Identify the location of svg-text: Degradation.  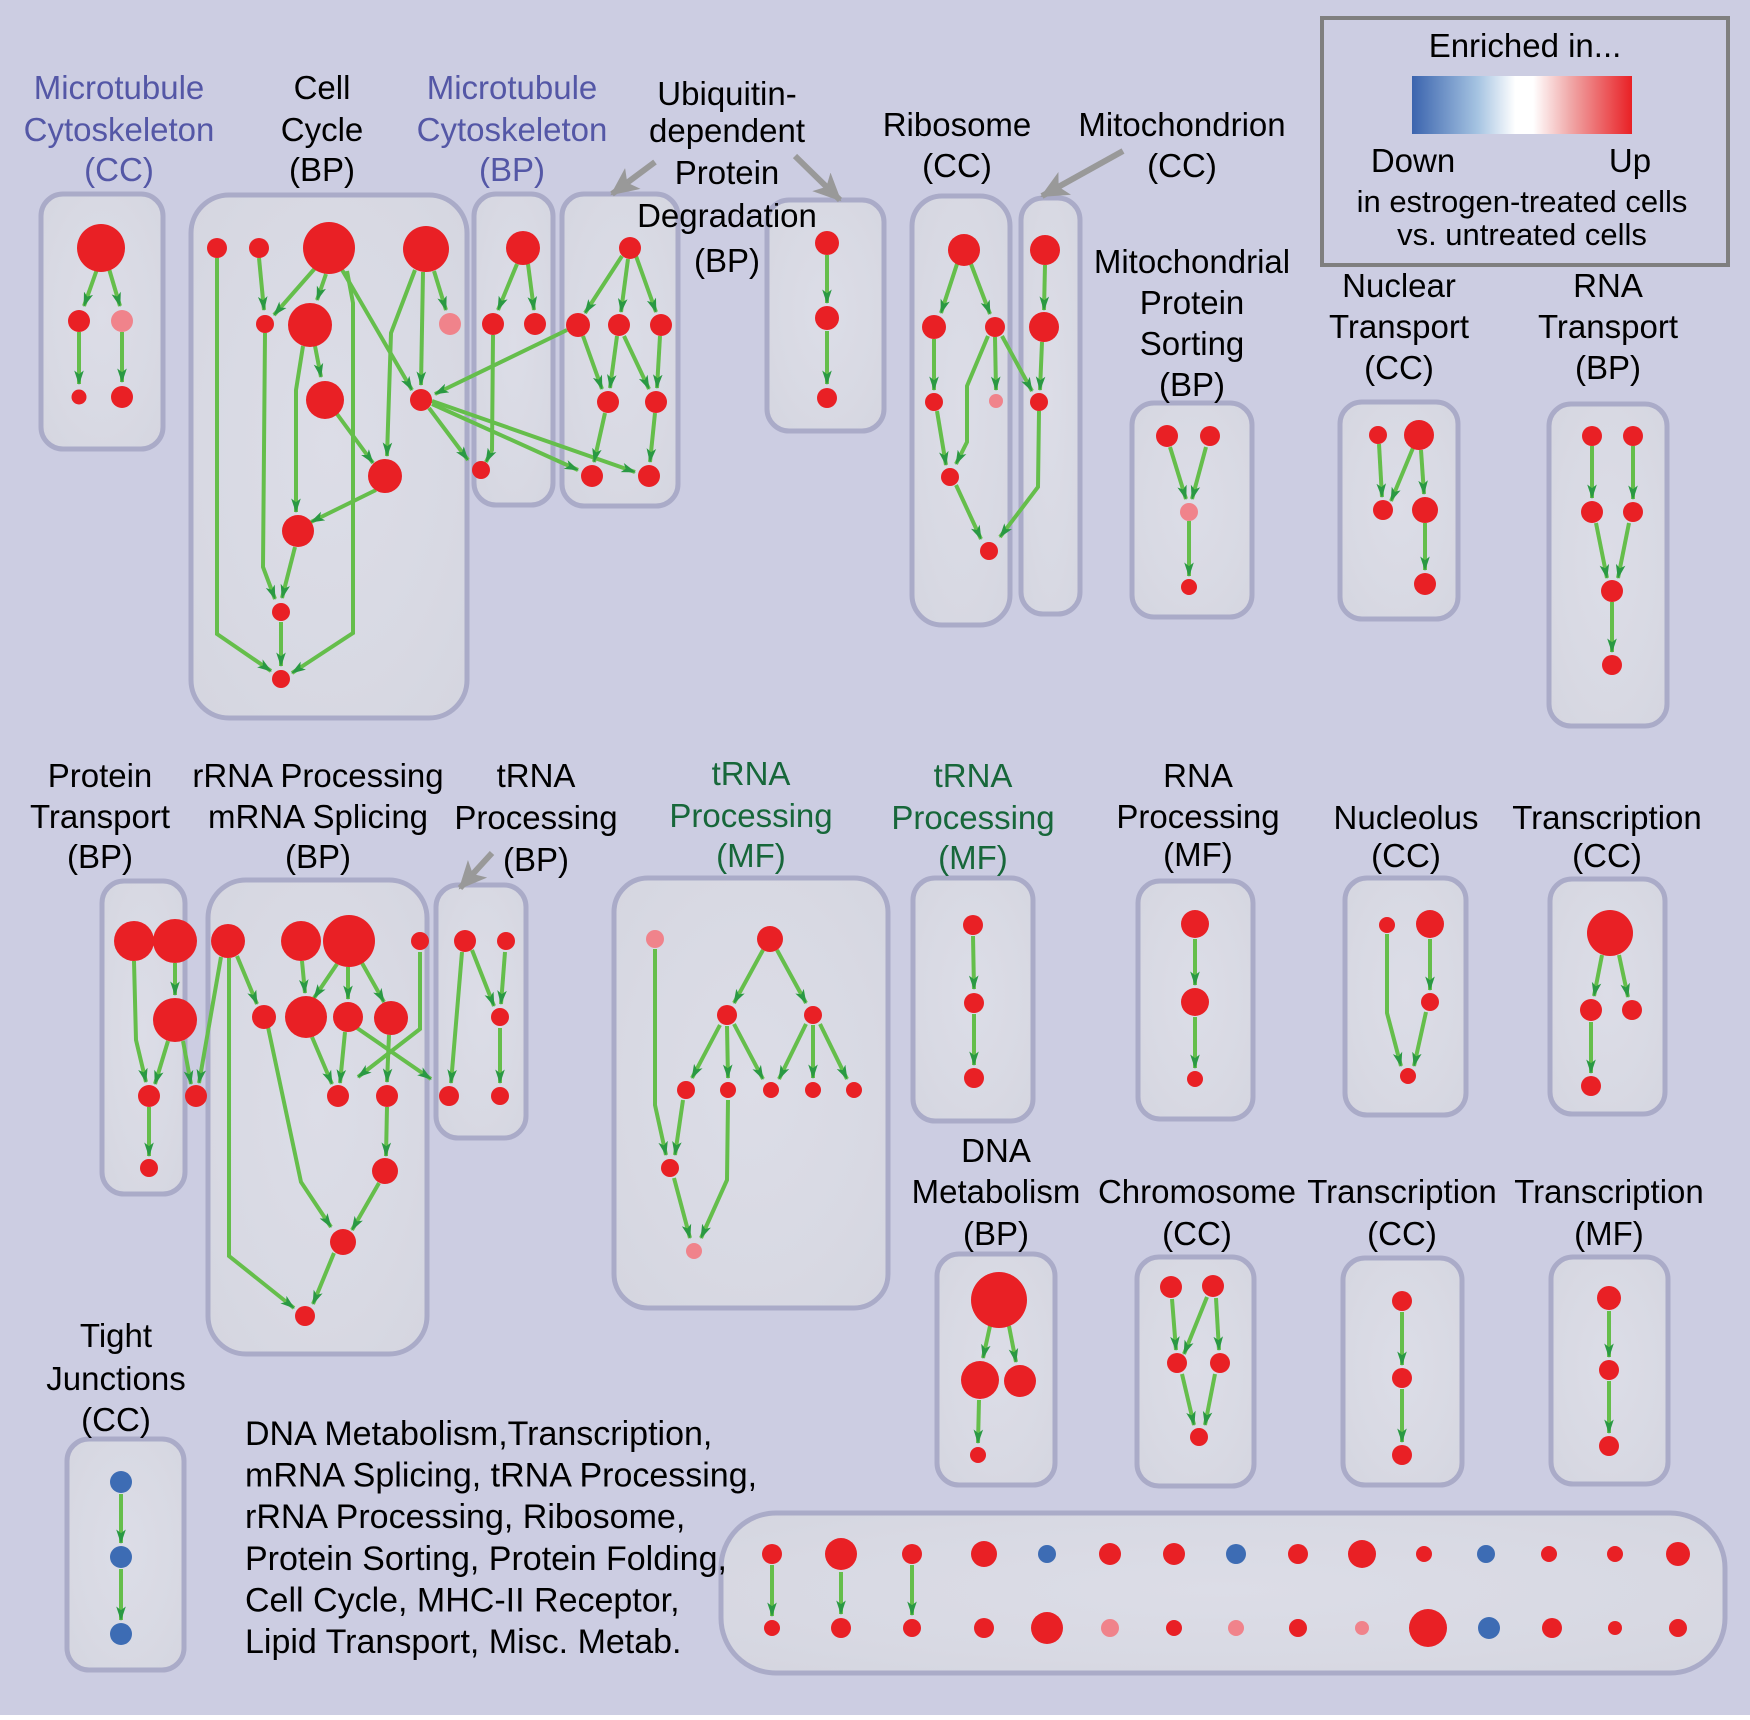
(727, 215).